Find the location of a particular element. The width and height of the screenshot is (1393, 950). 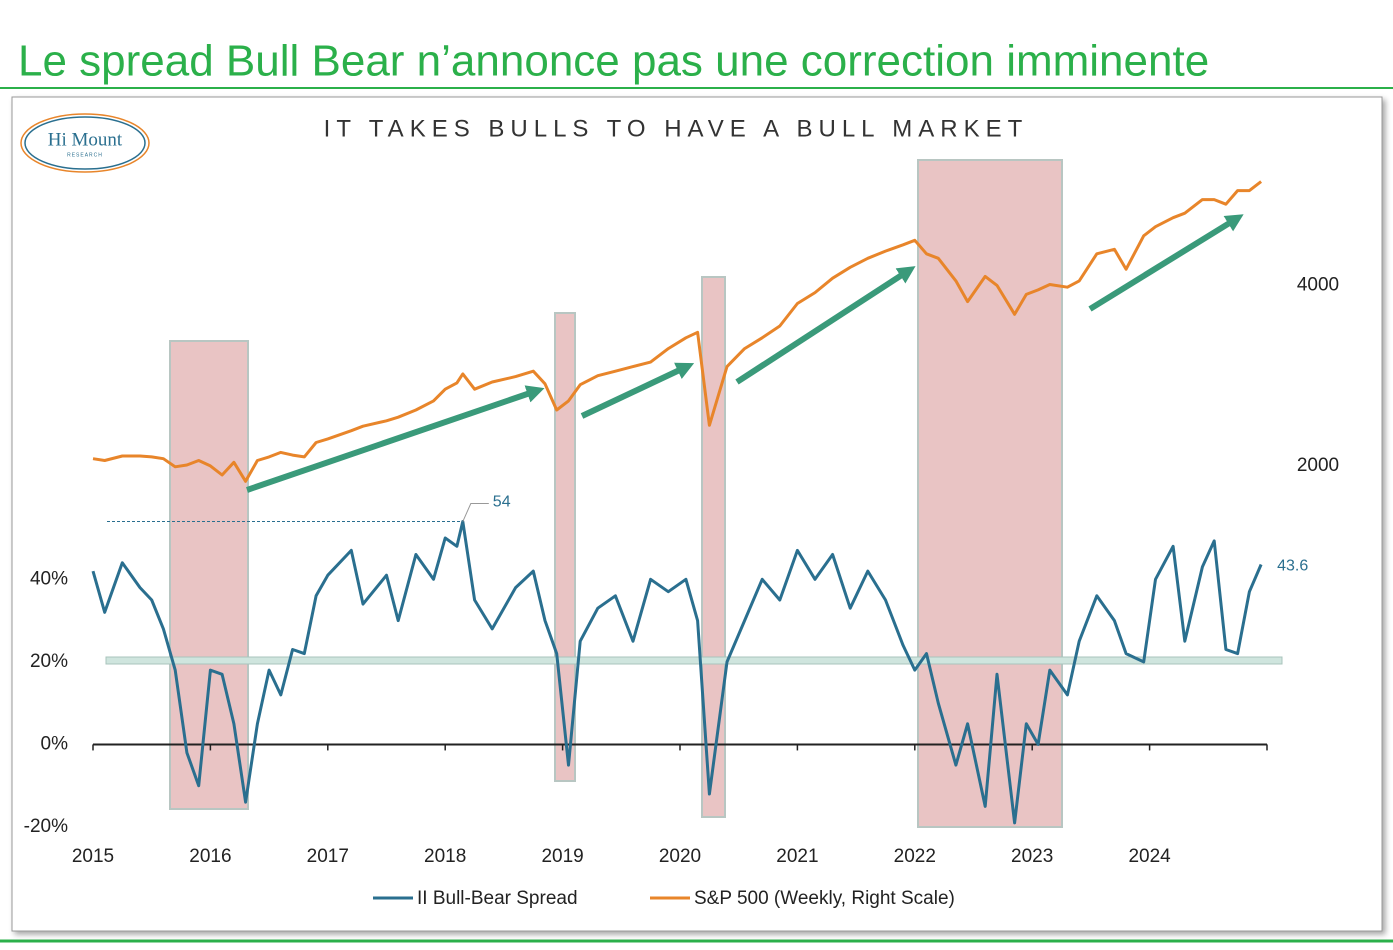

y-tick-label: 40% is located at coordinates (49, 578).